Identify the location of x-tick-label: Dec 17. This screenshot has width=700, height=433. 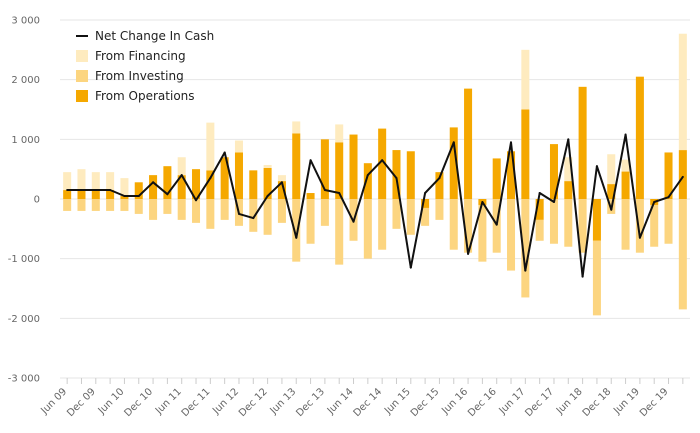
(539, 402).